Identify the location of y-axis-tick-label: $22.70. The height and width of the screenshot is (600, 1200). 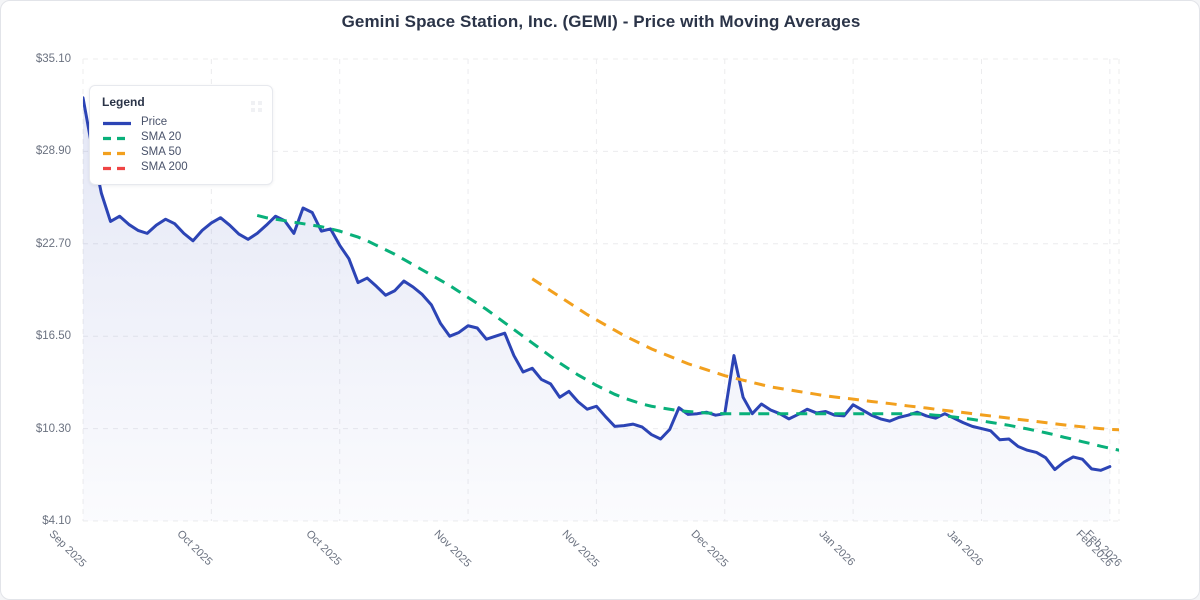
(53, 243).